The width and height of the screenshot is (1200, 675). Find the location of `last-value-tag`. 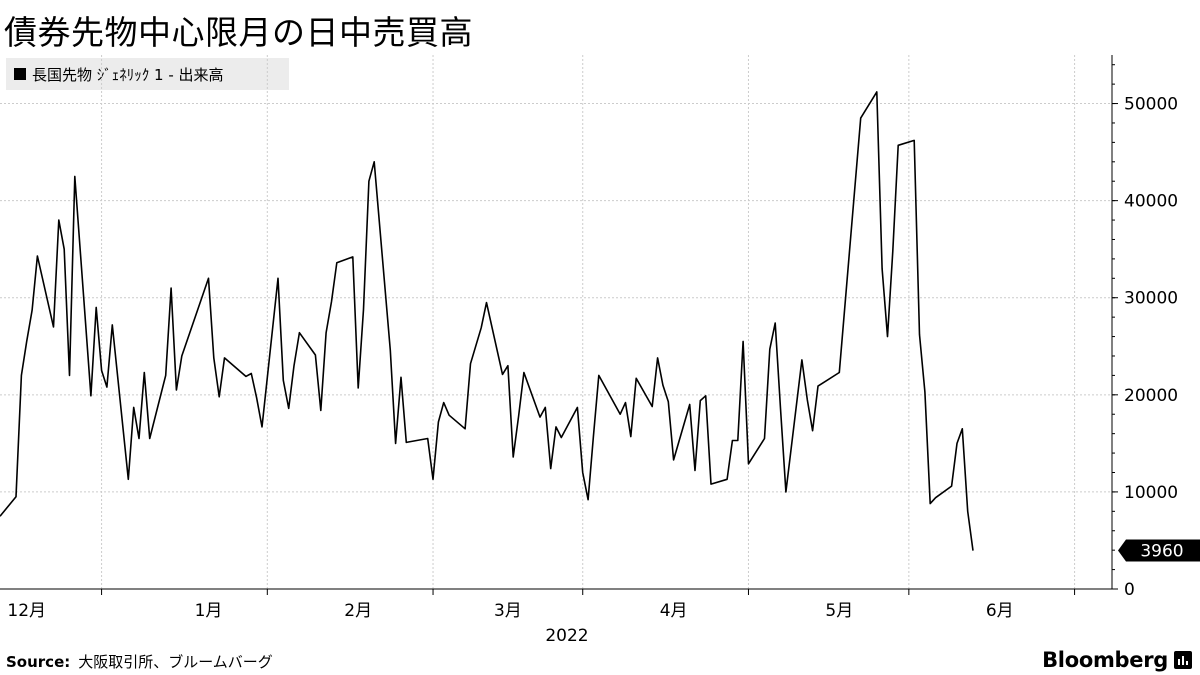

last-value-tag is located at coordinates (1159, 550).